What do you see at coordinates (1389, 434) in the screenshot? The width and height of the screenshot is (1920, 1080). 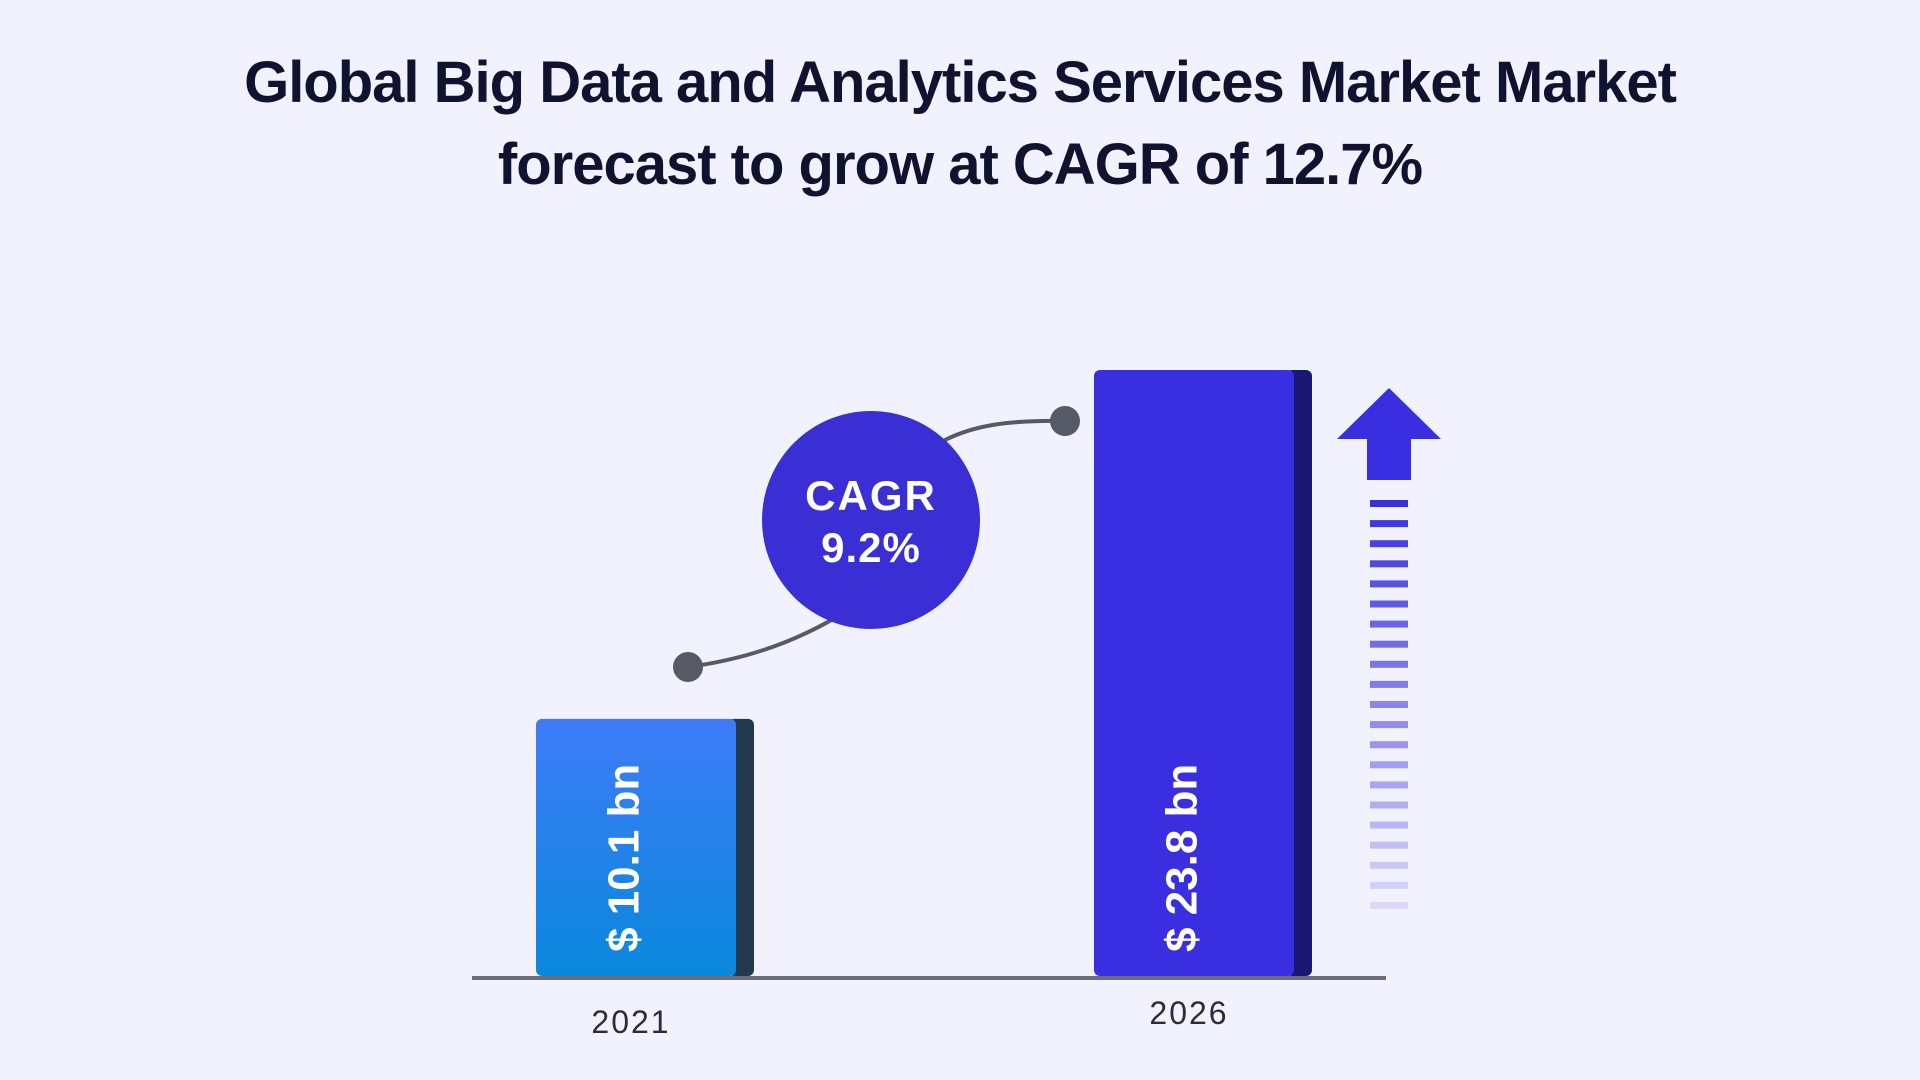 I see `growth-arrow-head-icon` at bounding box center [1389, 434].